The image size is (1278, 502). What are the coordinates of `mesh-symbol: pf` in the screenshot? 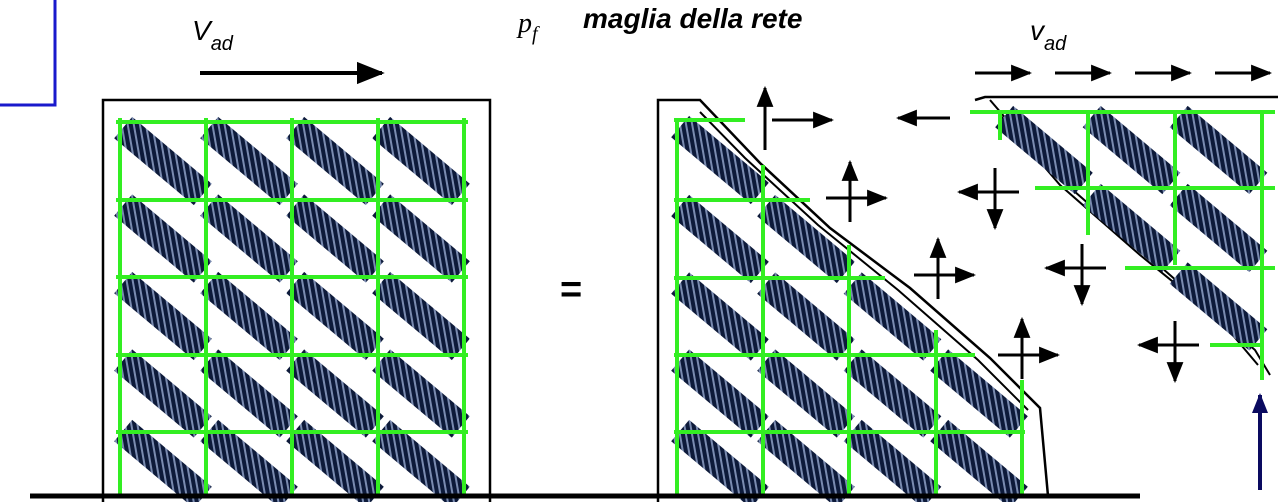 It's located at (528, 26).